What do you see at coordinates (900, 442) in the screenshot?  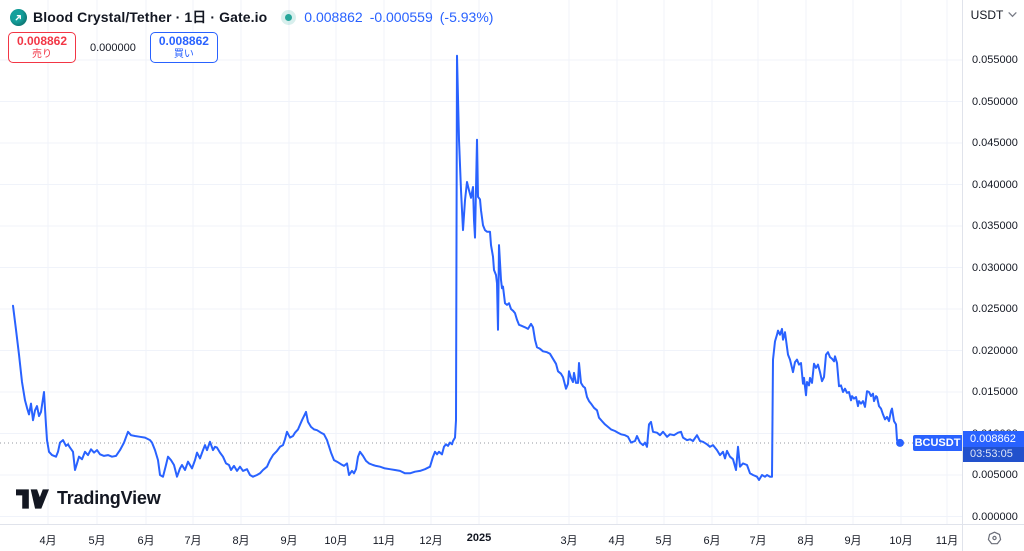 I see `last-price-marker` at bounding box center [900, 442].